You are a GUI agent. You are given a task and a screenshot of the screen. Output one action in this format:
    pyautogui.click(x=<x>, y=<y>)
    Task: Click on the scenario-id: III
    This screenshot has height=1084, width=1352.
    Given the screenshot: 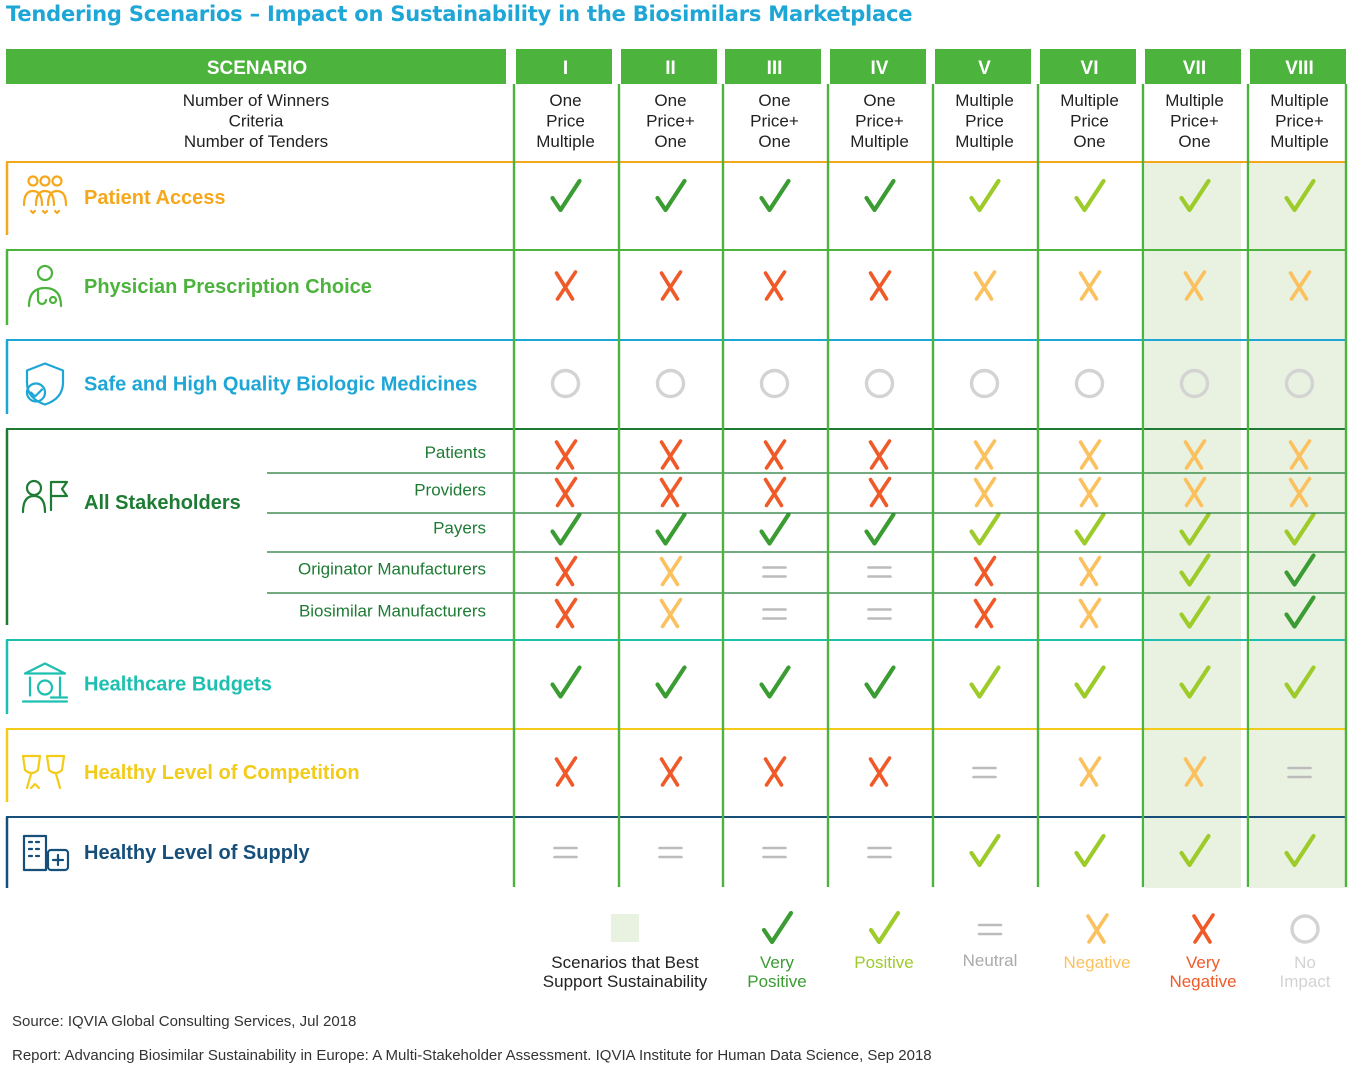 What is the action you would take?
    pyautogui.click(x=775, y=68)
    